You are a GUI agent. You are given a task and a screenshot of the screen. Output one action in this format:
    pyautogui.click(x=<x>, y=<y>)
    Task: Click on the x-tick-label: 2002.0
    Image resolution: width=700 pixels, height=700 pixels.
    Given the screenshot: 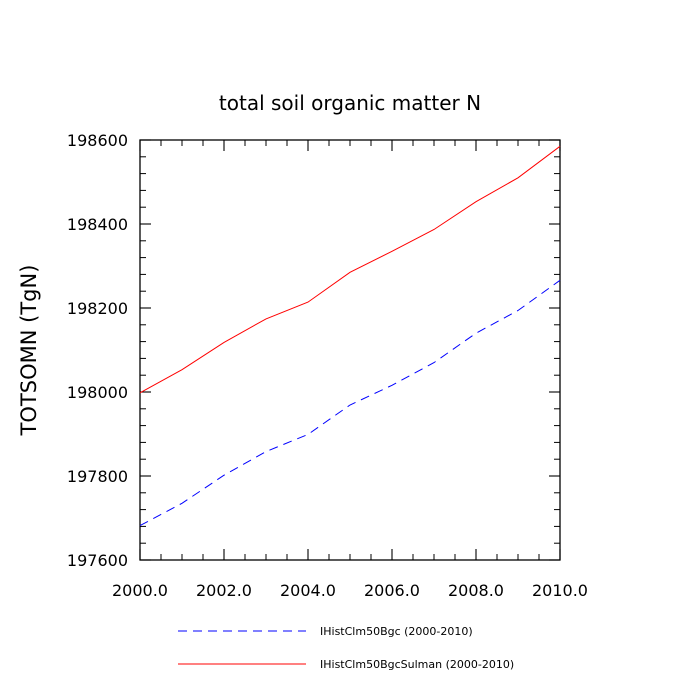 What is the action you would take?
    pyautogui.click(x=224, y=590)
    